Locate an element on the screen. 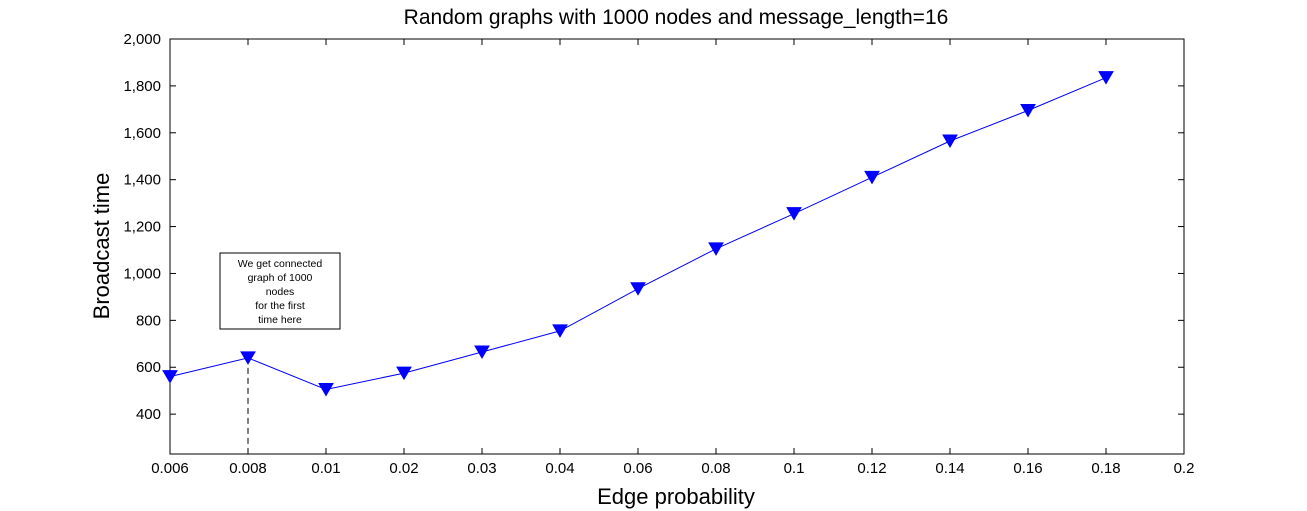 This screenshot has height=511, width=1307. x-tick-label: 0.02 is located at coordinates (403, 468).